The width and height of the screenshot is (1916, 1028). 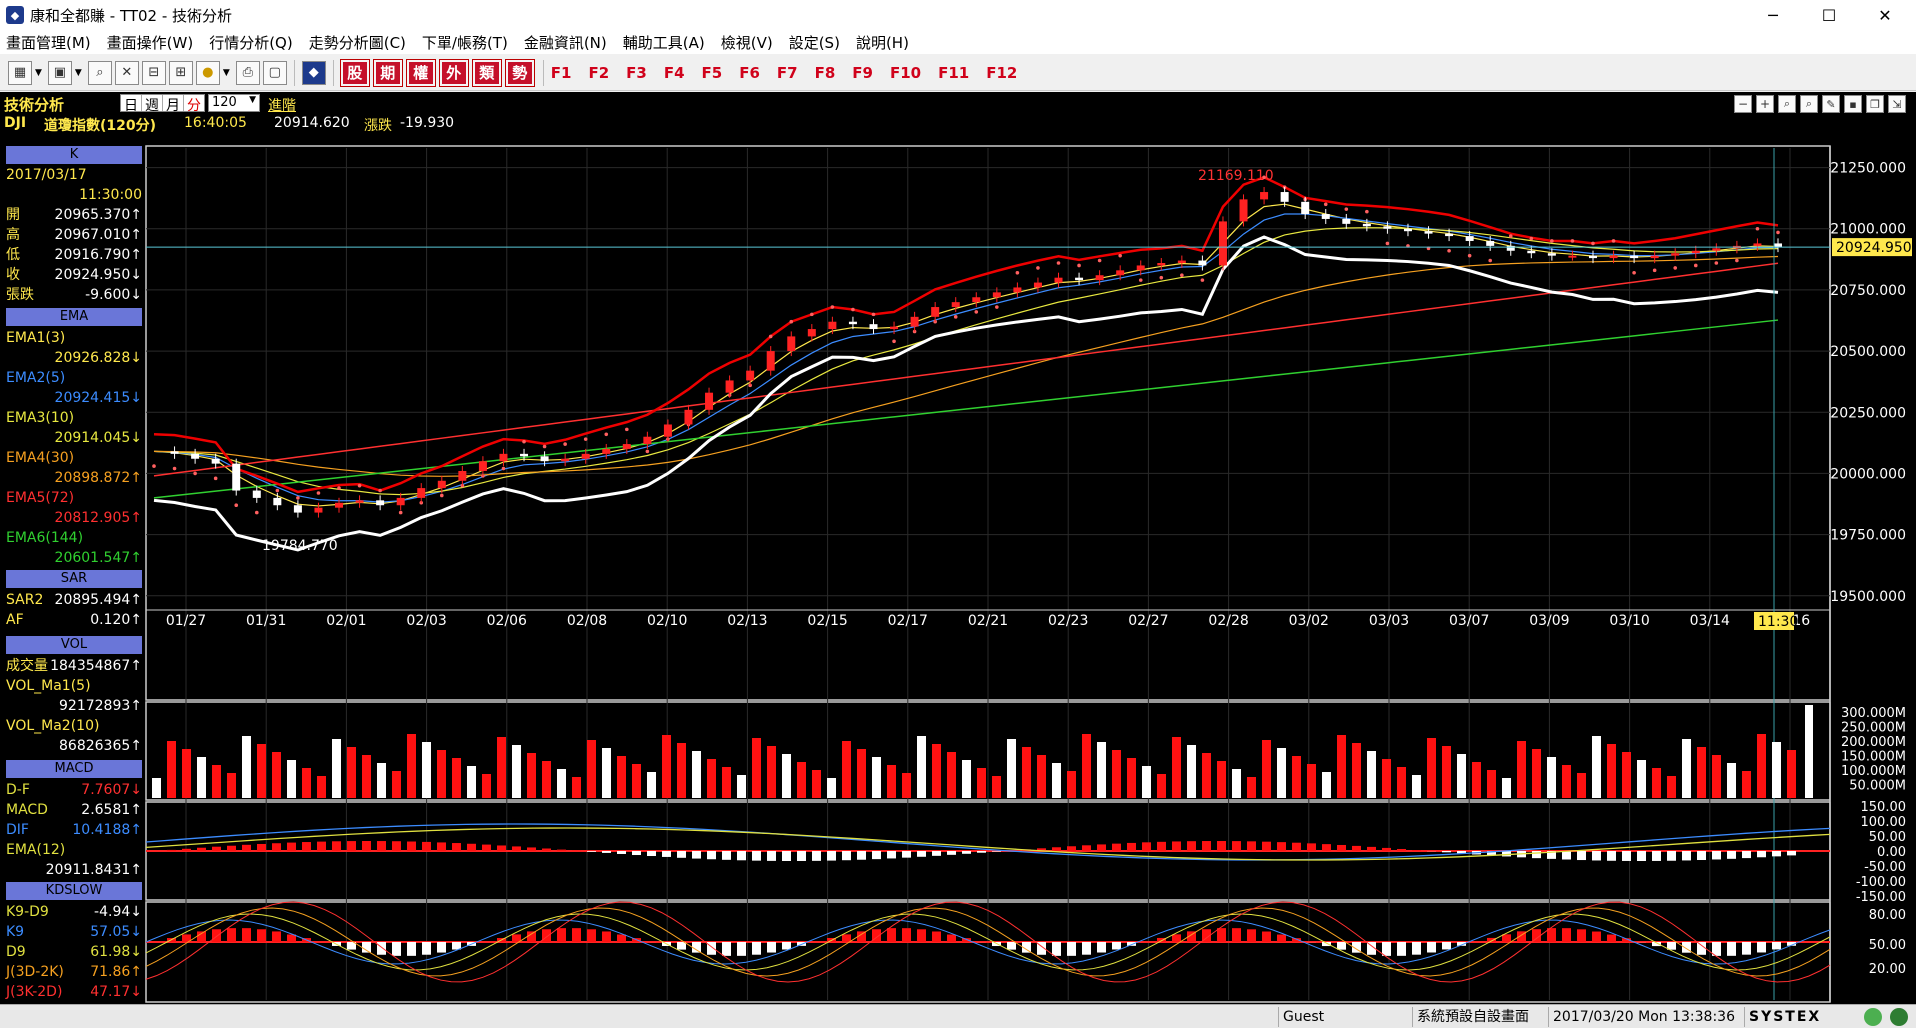 What do you see at coordinates (1868, 413) in the screenshot?
I see `price-tick-label: 20250.000` at bounding box center [1868, 413].